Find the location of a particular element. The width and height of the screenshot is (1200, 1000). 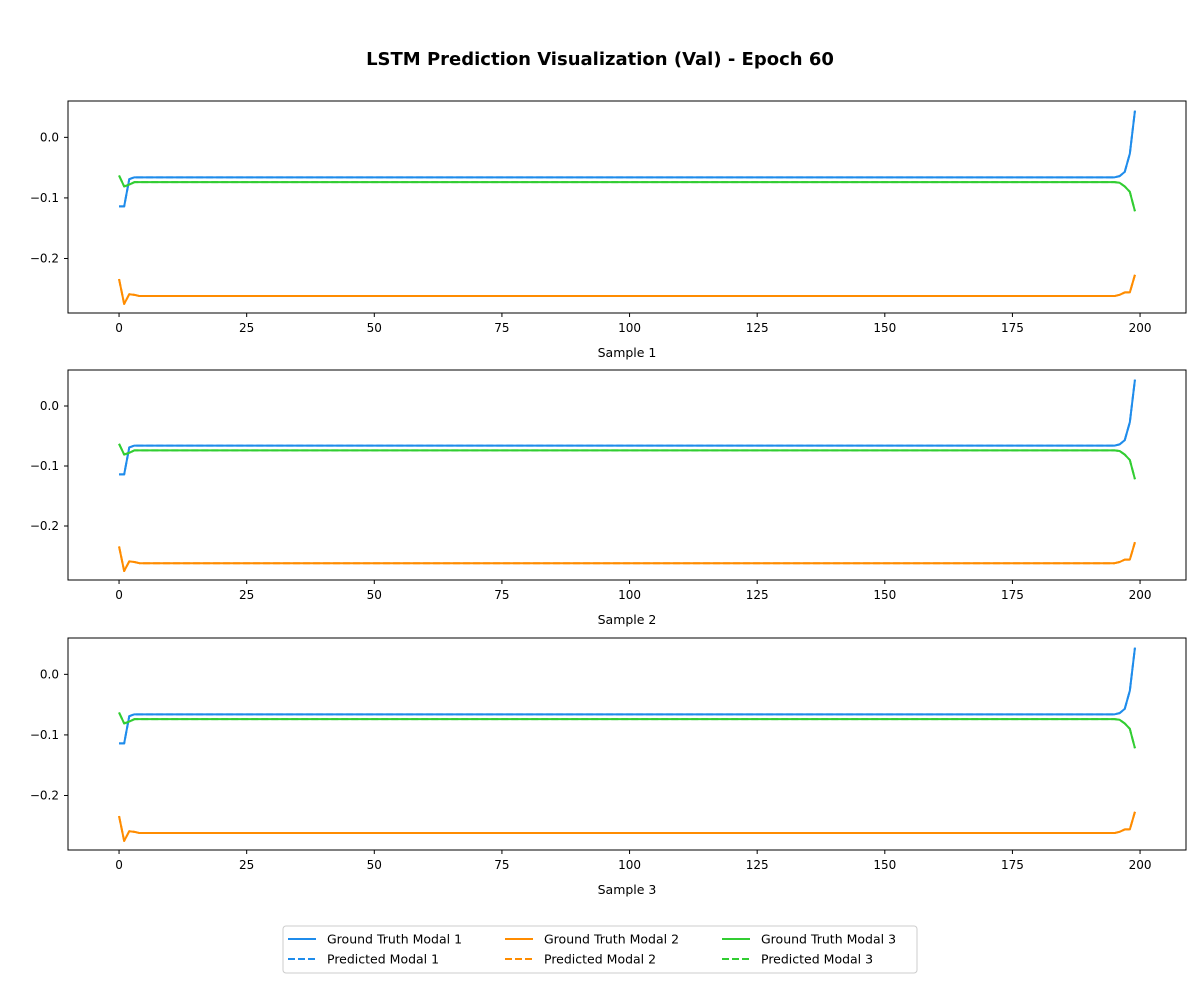

x-axis-label: Sample 1 is located at coordinates (627, 352).